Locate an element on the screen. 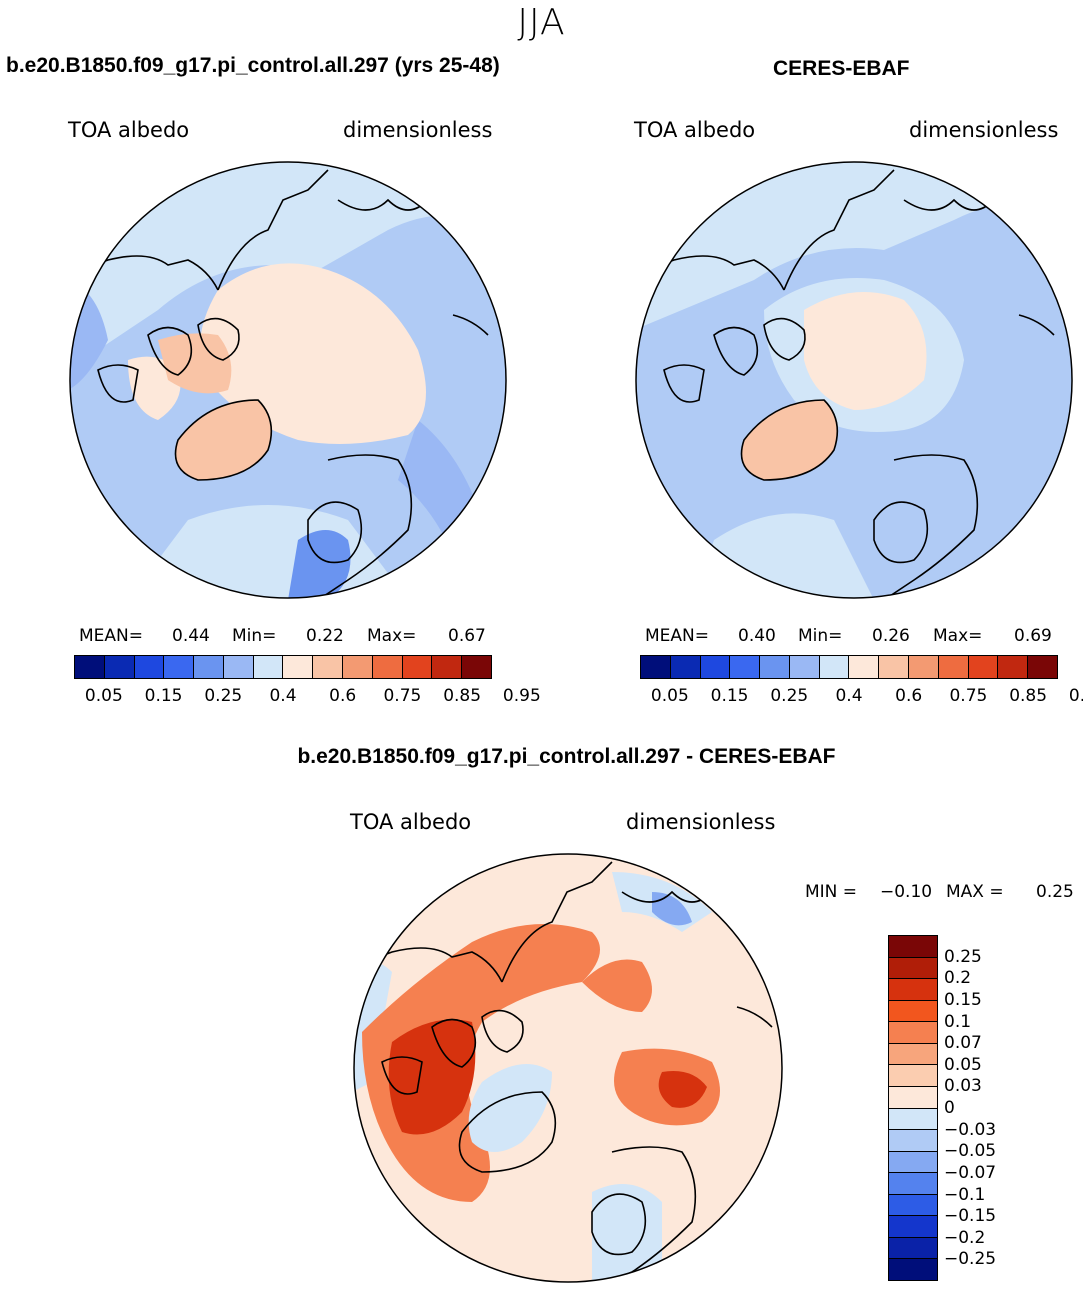 The image size is (1083, 1293). diff-colorbar-tick-label: −0.07 is located at coordinates (970, 1172).